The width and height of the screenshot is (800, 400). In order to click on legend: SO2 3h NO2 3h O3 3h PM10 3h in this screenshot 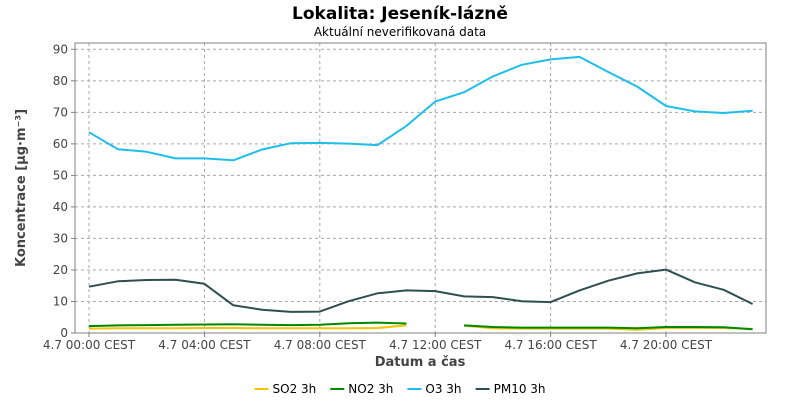, I will do `click(400, 389)`.